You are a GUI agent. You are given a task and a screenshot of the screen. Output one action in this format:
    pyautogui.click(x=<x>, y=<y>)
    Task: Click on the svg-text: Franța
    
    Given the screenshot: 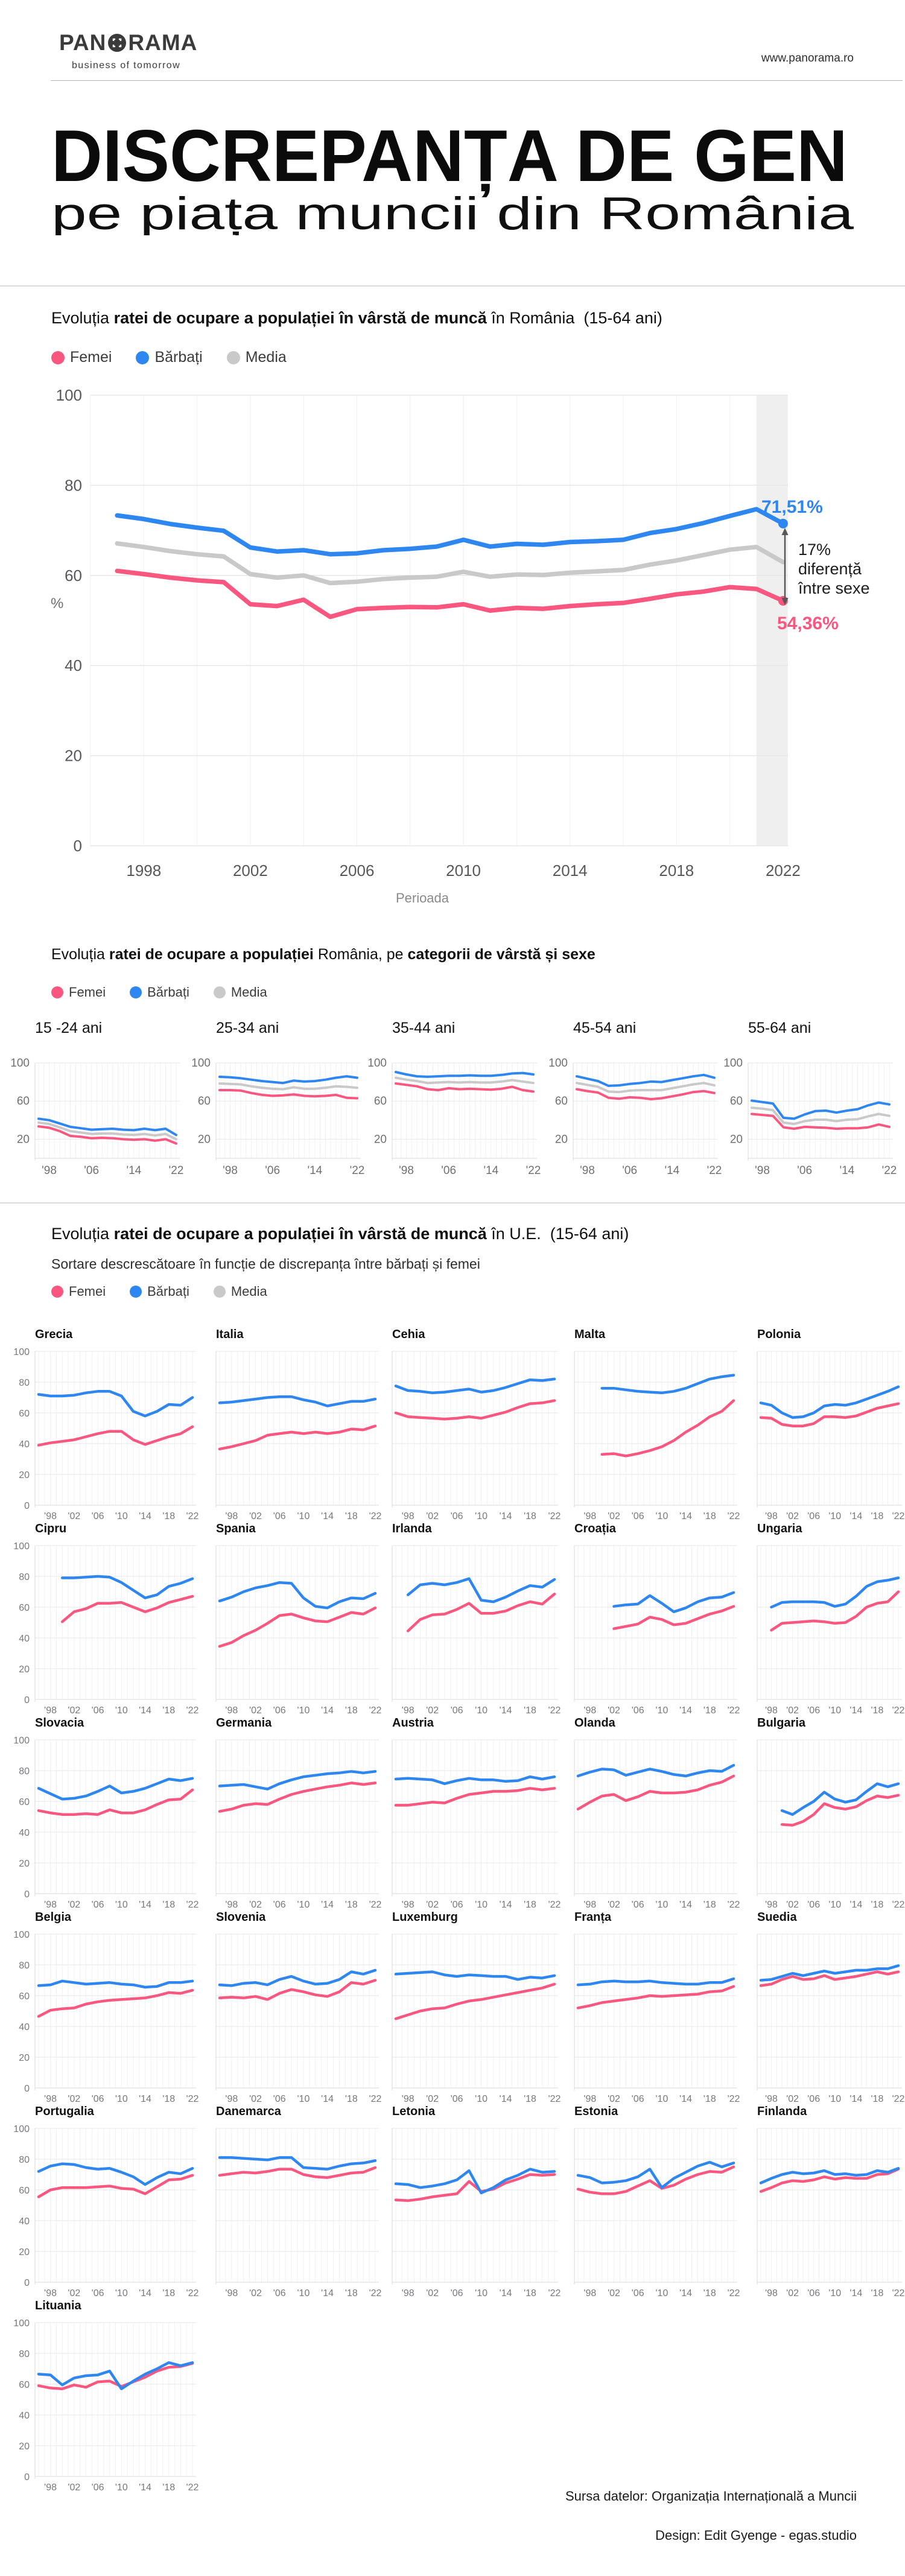 What is the action you would take?
    pyautogui.click(x=593, y=1918)
    